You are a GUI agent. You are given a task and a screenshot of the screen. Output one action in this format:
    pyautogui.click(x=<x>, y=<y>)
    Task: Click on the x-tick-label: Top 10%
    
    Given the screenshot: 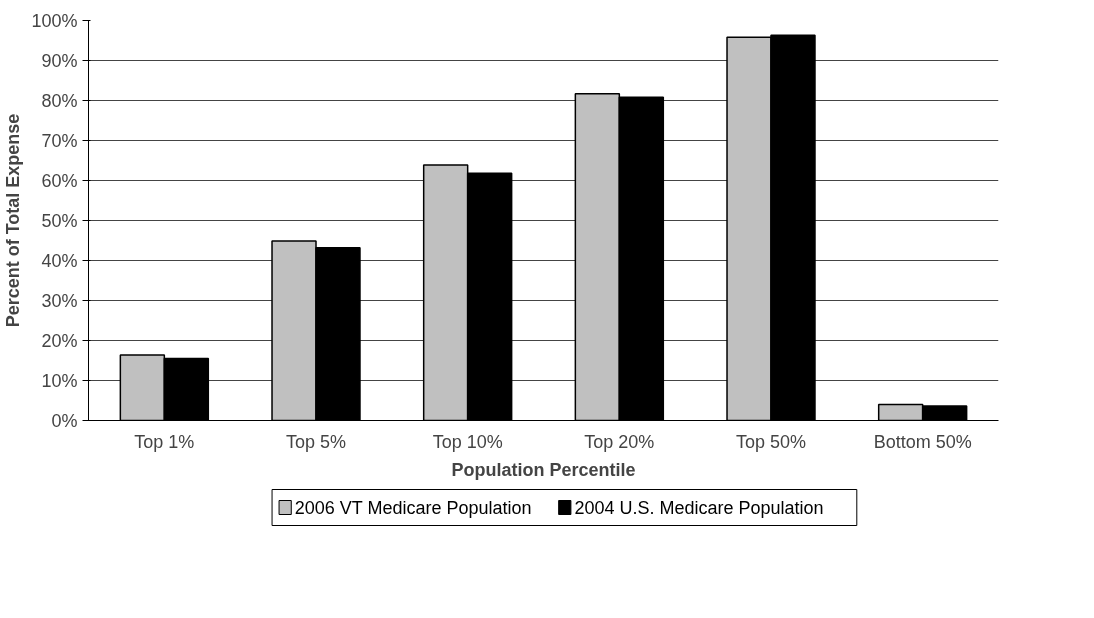 What is the action you would take?
    pyautogui.click(x=467, y=441)
    